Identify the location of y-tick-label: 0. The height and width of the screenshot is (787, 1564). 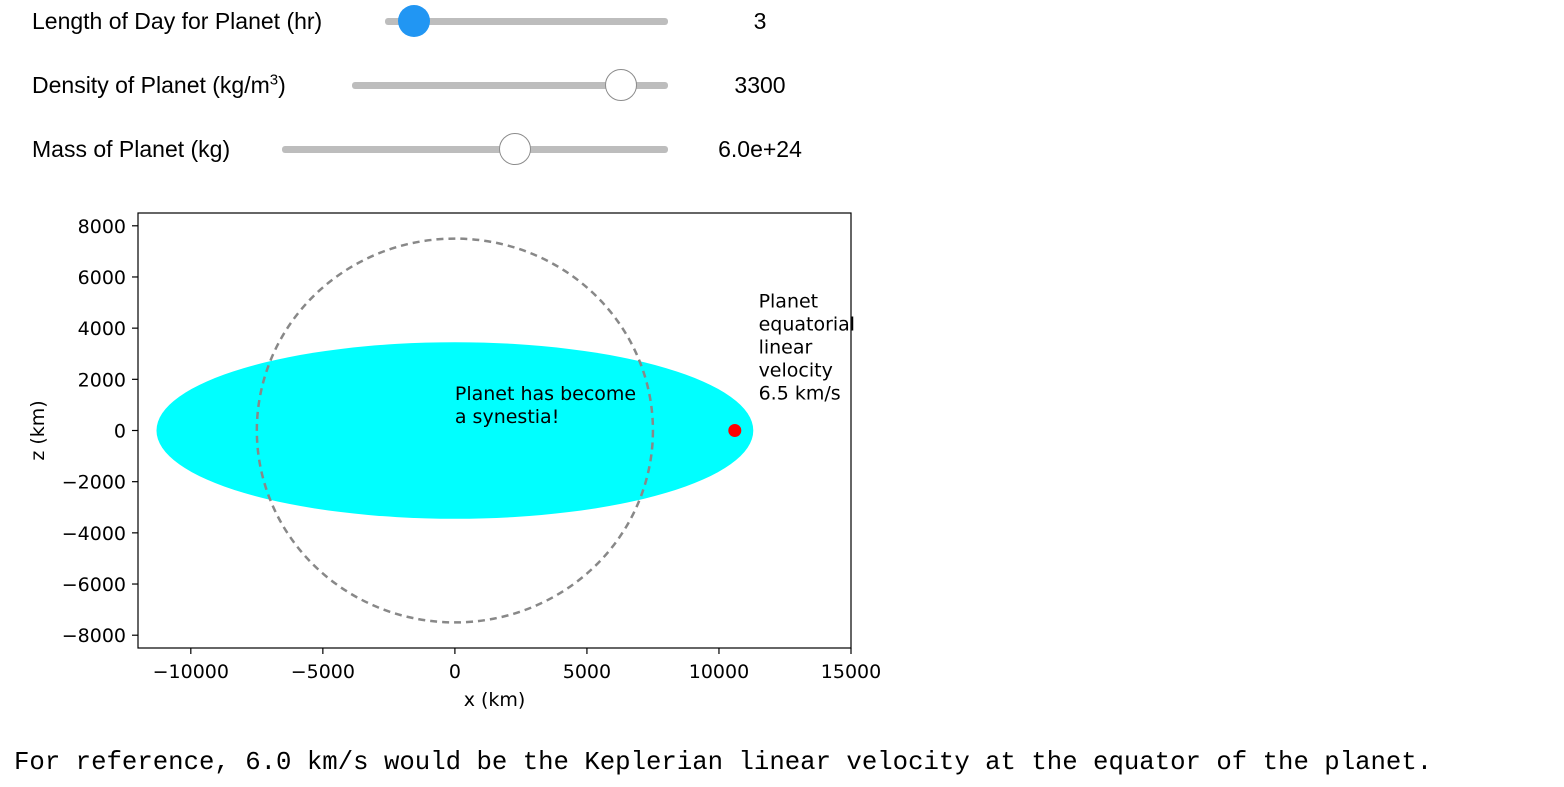
(120, 432).